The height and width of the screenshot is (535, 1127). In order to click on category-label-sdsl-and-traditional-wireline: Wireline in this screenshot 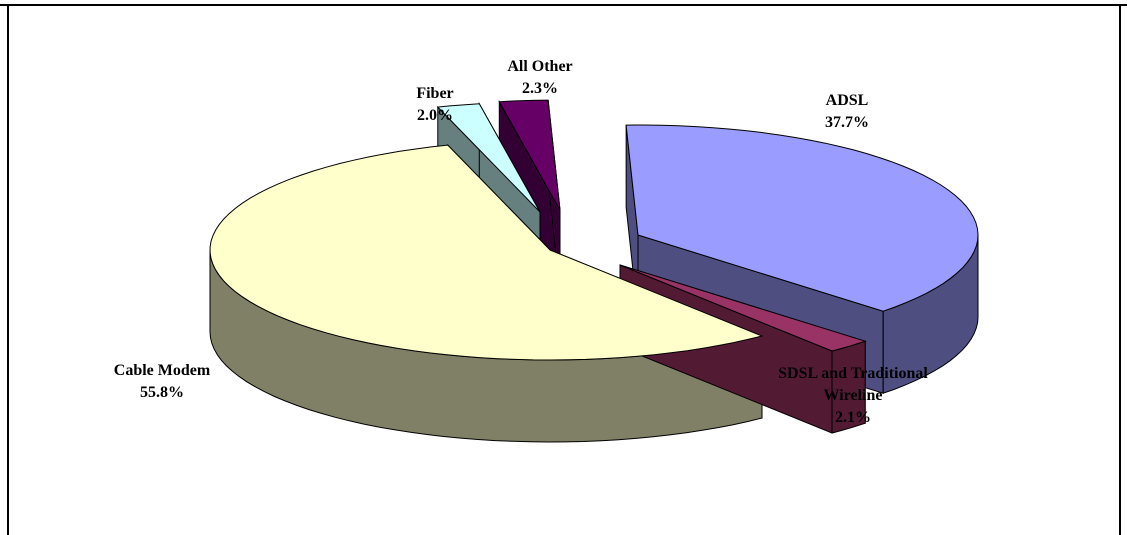, I will do `click(853, 395)`.